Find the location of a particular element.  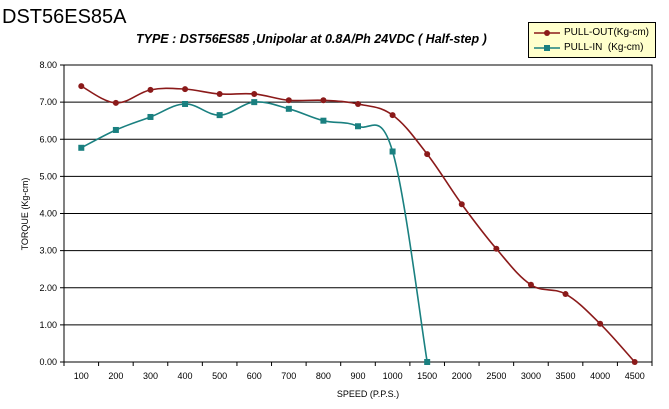

y-tick-label: 4.00 is located at coordinates (48, 214).